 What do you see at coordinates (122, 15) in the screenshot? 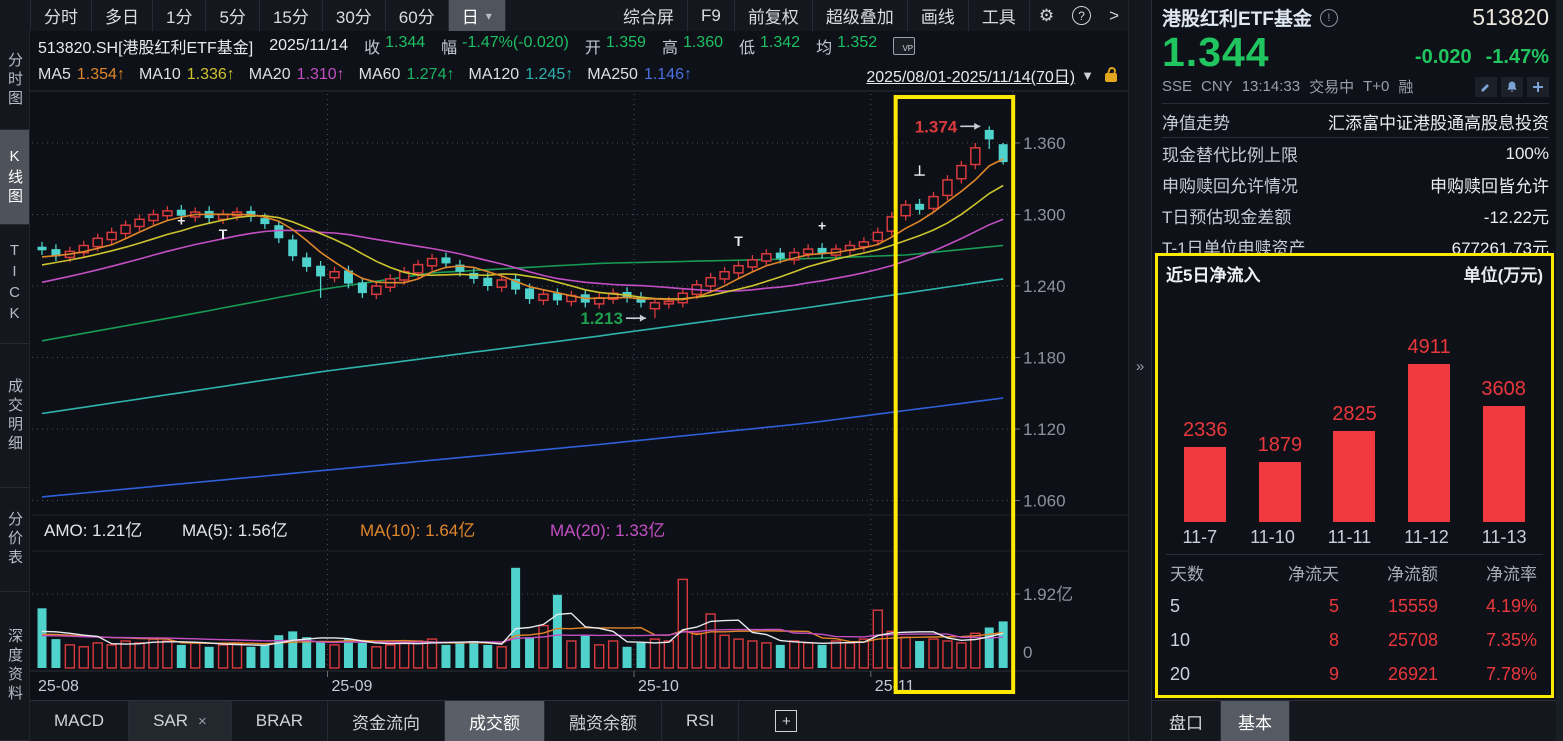
I see `period-tab-多日: 多日` at bounding box center [122, 15].